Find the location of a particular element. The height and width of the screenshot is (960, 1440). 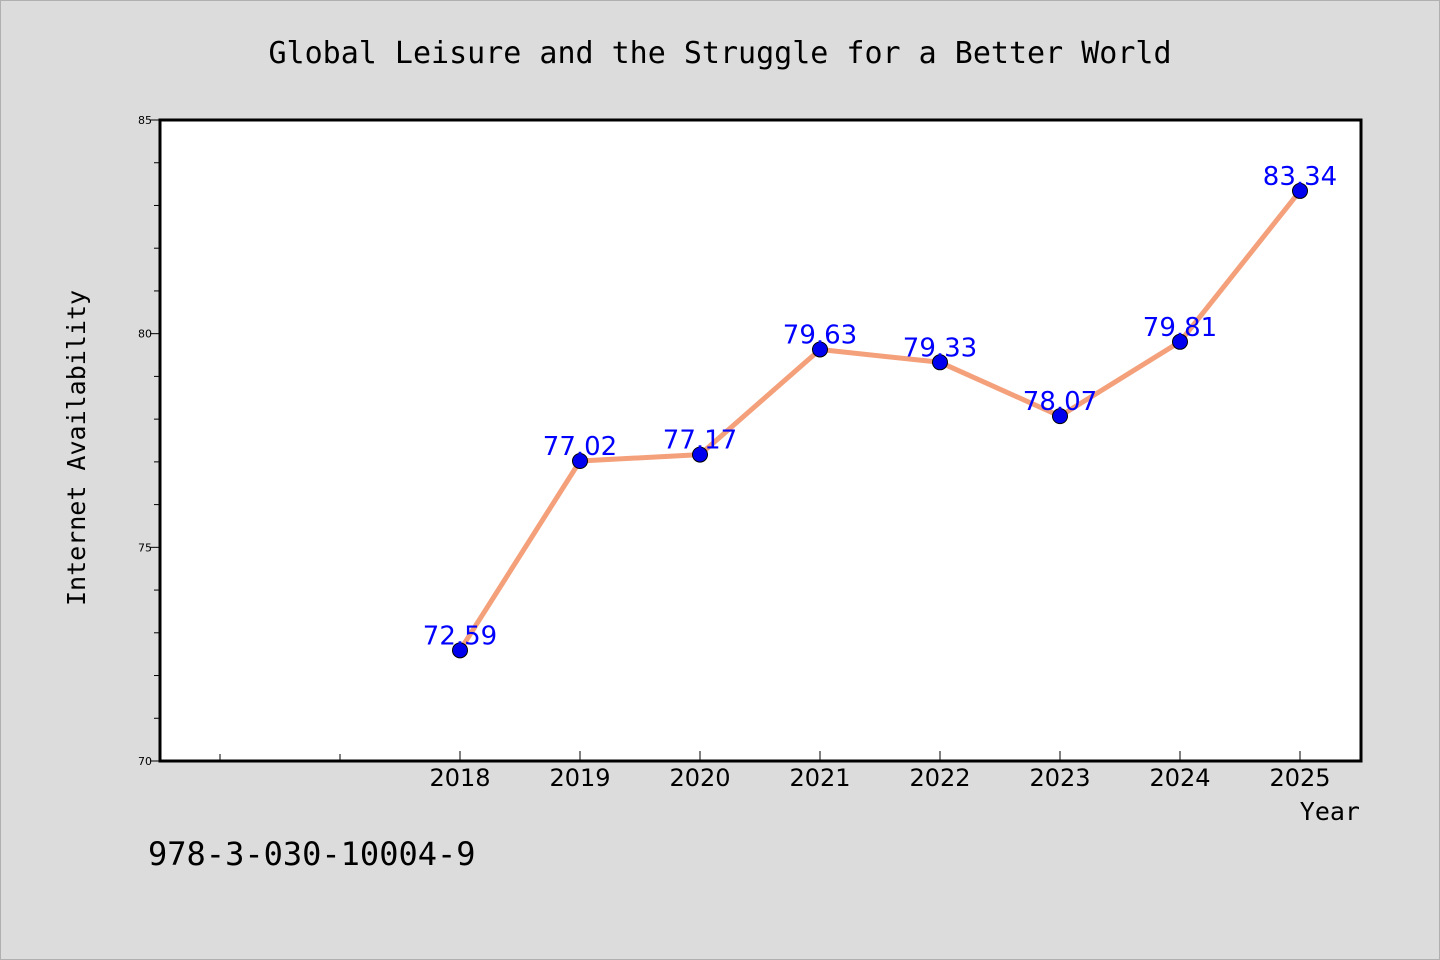

x-tick-label: 2018 is located at coordinates (459, 778).